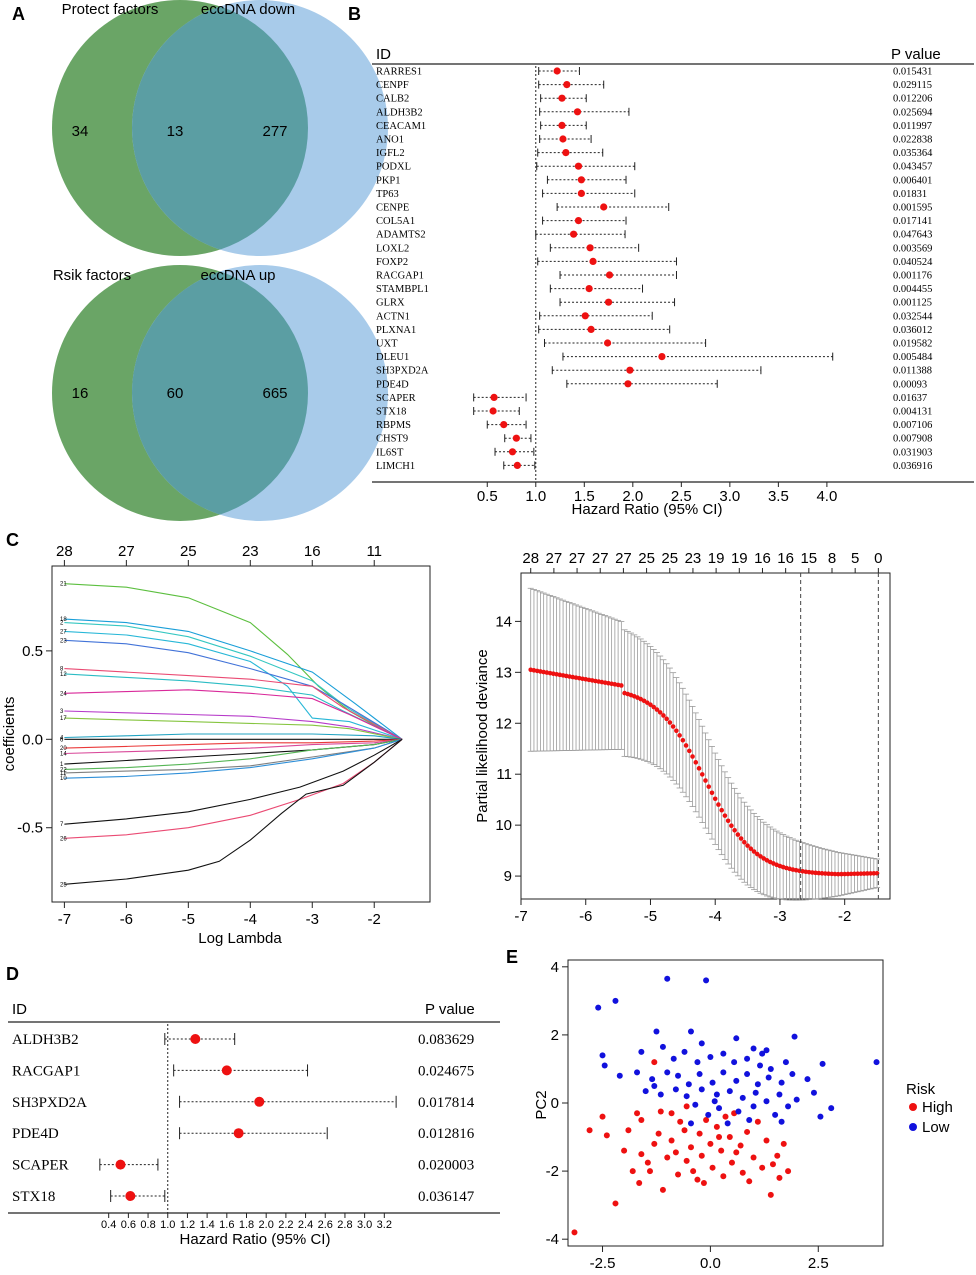 The height and width of the screenshot is (1275, 976). Describe the element at coordinates (383, 54) in the screenshot. I see `forest-b-id-header: ID` at that location.